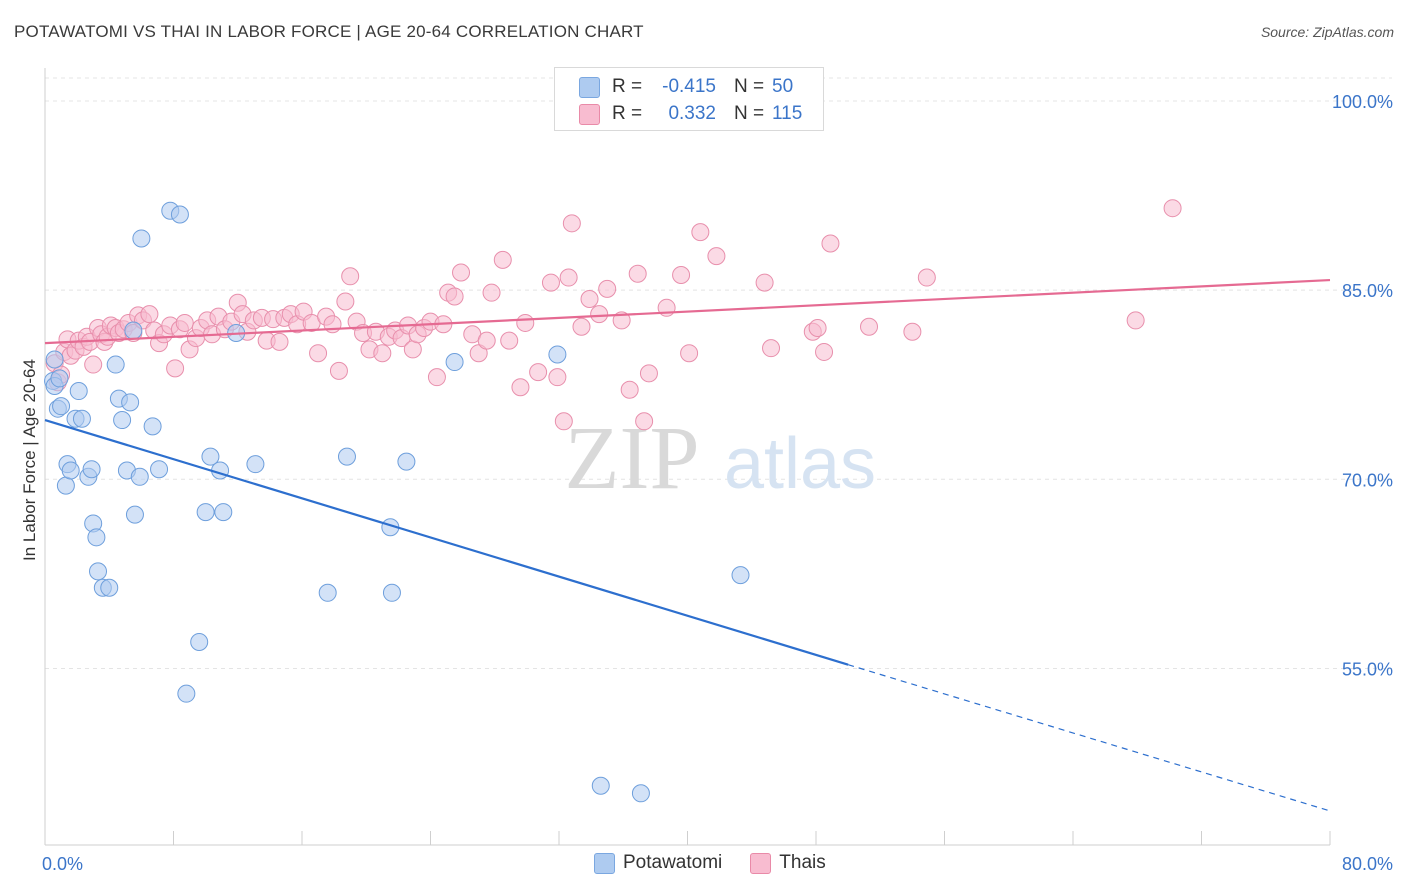 Image resolution: width=1406 pixels, height=892 pixels. I want to click on x-tick-label-min: 0.0%, so click(62, 864).